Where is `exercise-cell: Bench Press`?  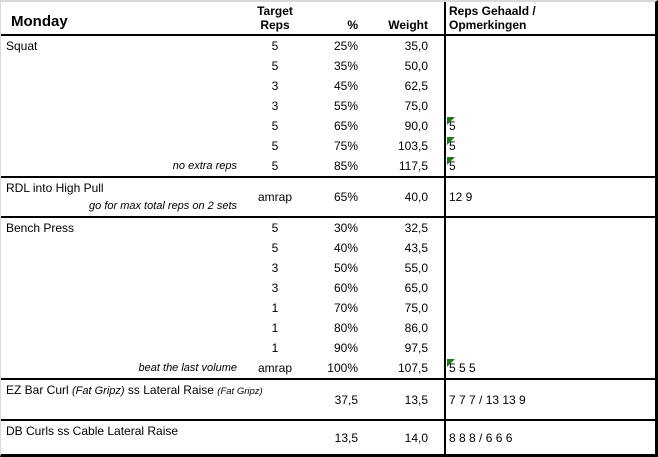
exercise-cell: Bench Press is located at coordinates (120, 228).